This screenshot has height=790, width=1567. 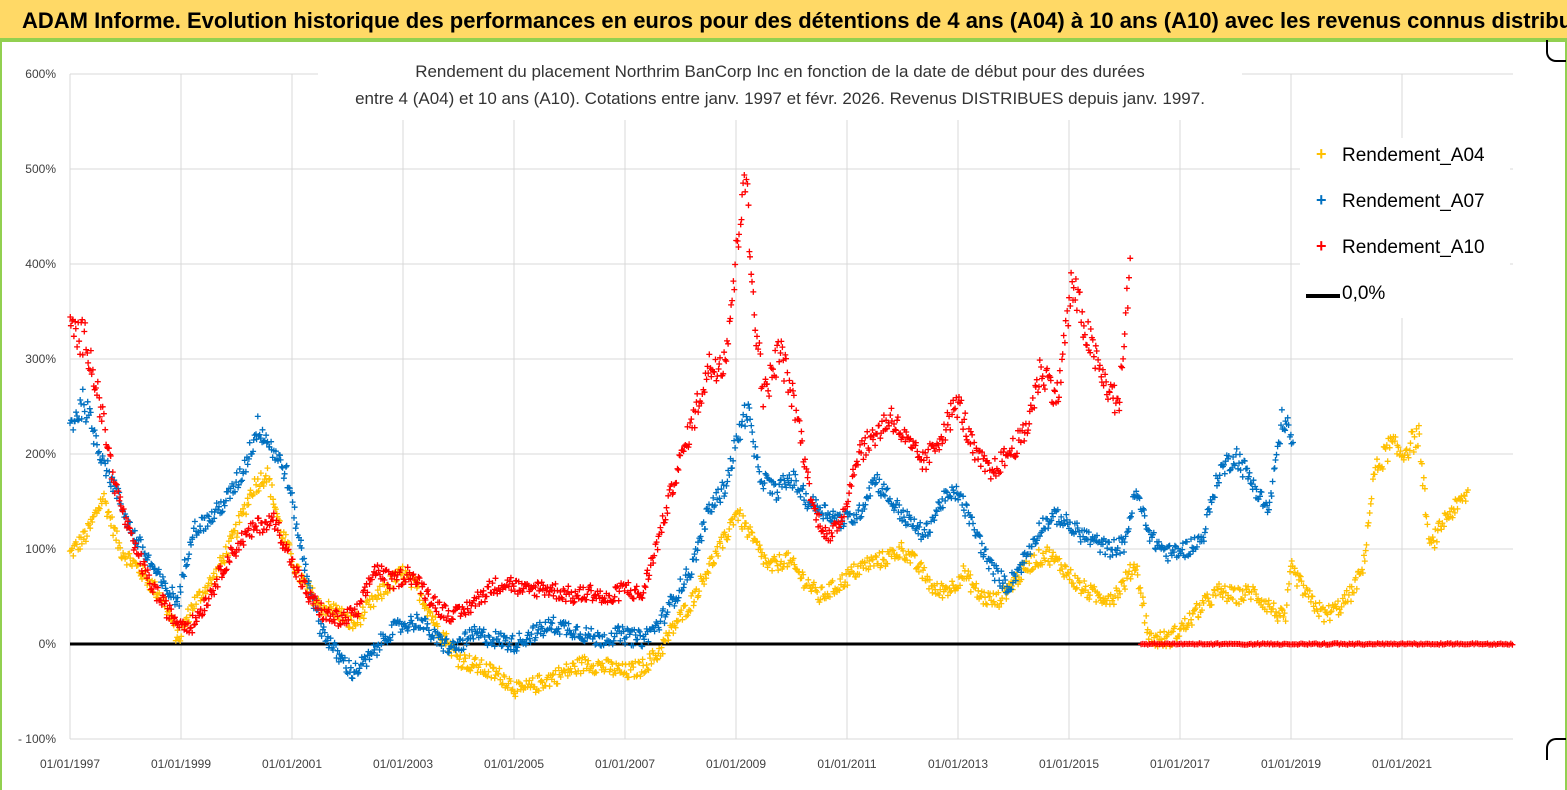 I want to click on y-tick-label: 600%, so click(x=40, y=74).